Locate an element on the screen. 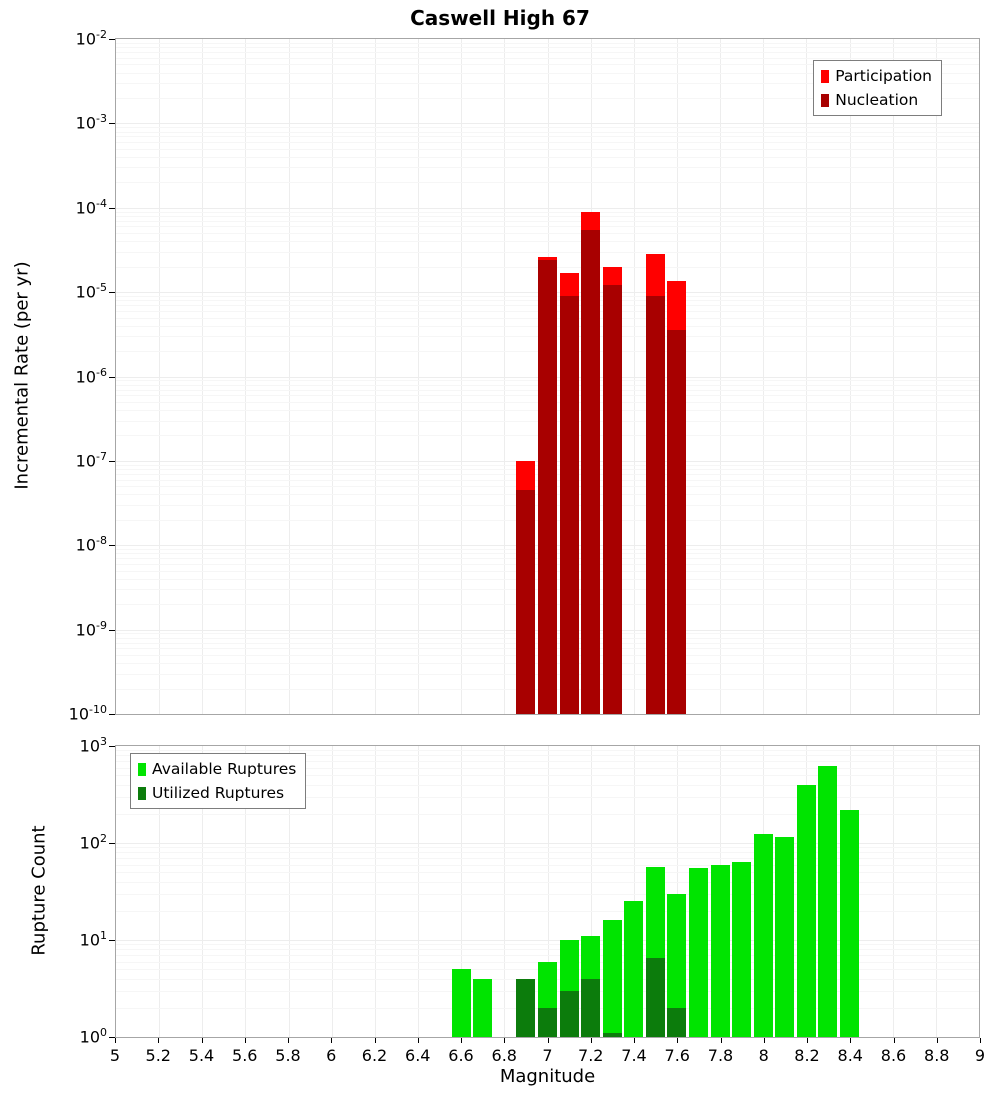 The width and height of the screenshot is (1000, 1100). x-tick-label: 6.6 is located at coordinates (461, 1055).